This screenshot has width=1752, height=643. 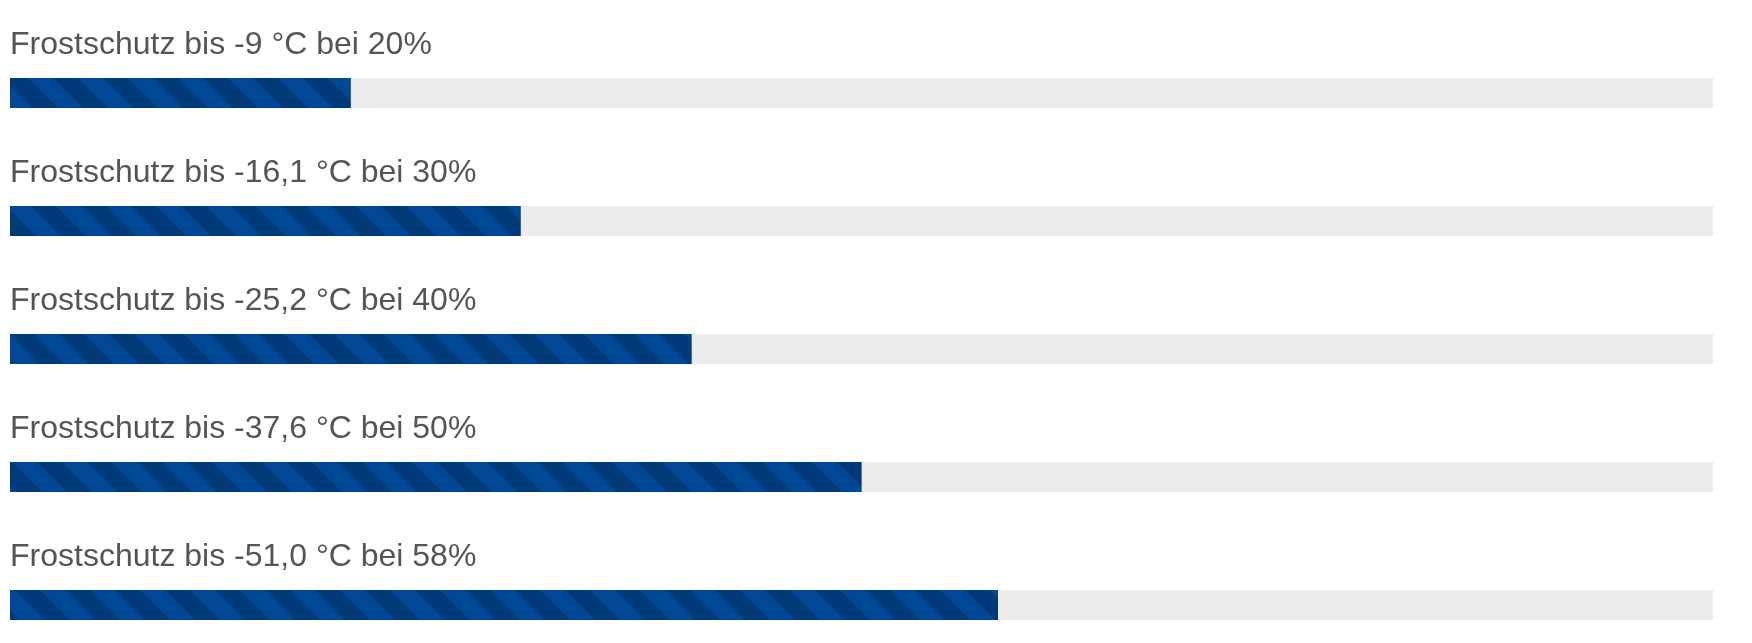 What do you see at coordinates (243, 171) in the screenshot?
I see `y-tick-label: Frostschutz bis -16,1 °C bei 30%` at bounding box center [243, 171].